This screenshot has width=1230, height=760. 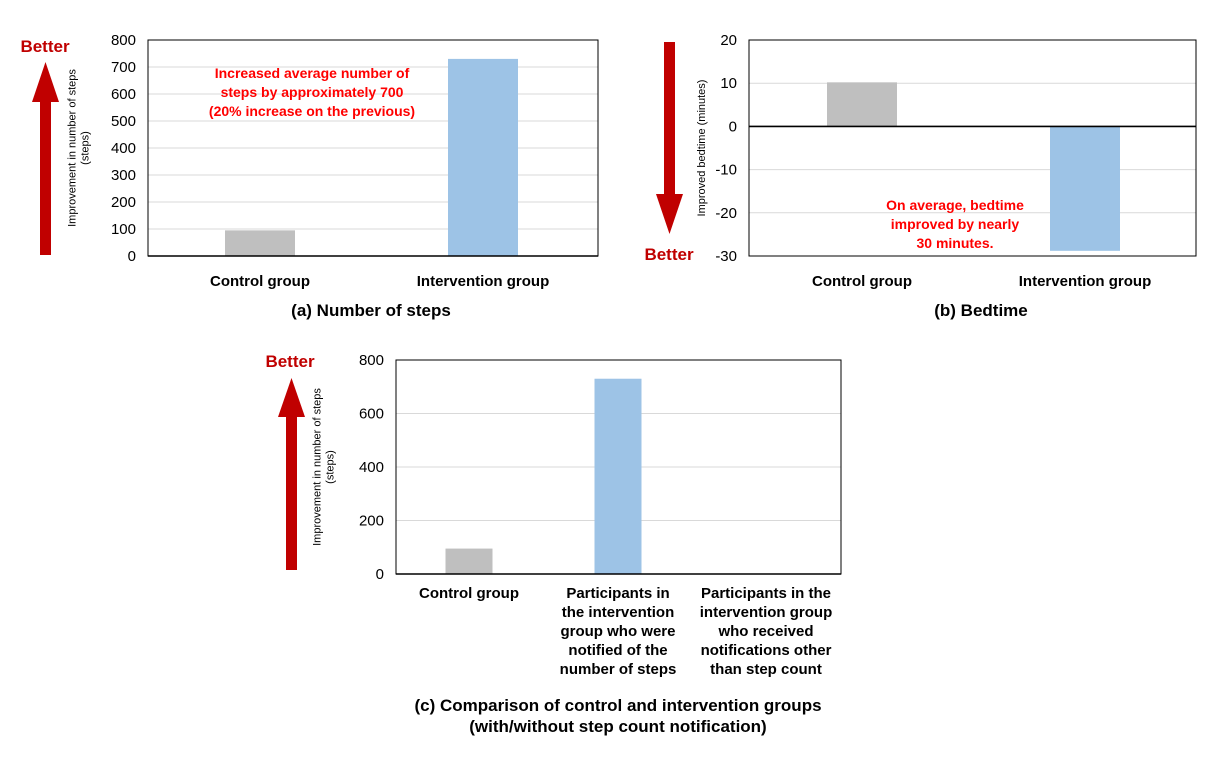 I want to click on chart-a-y-tick-label: 200, so click(x=123, y=202).